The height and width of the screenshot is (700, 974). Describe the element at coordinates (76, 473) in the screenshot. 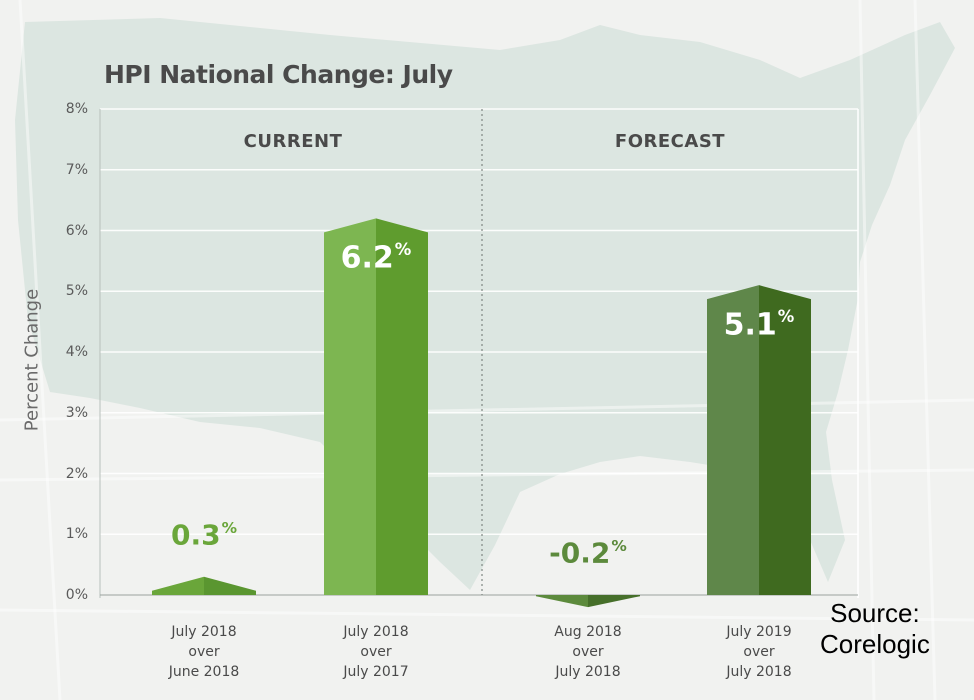

I see `y-tick-label: 2%` at that location.